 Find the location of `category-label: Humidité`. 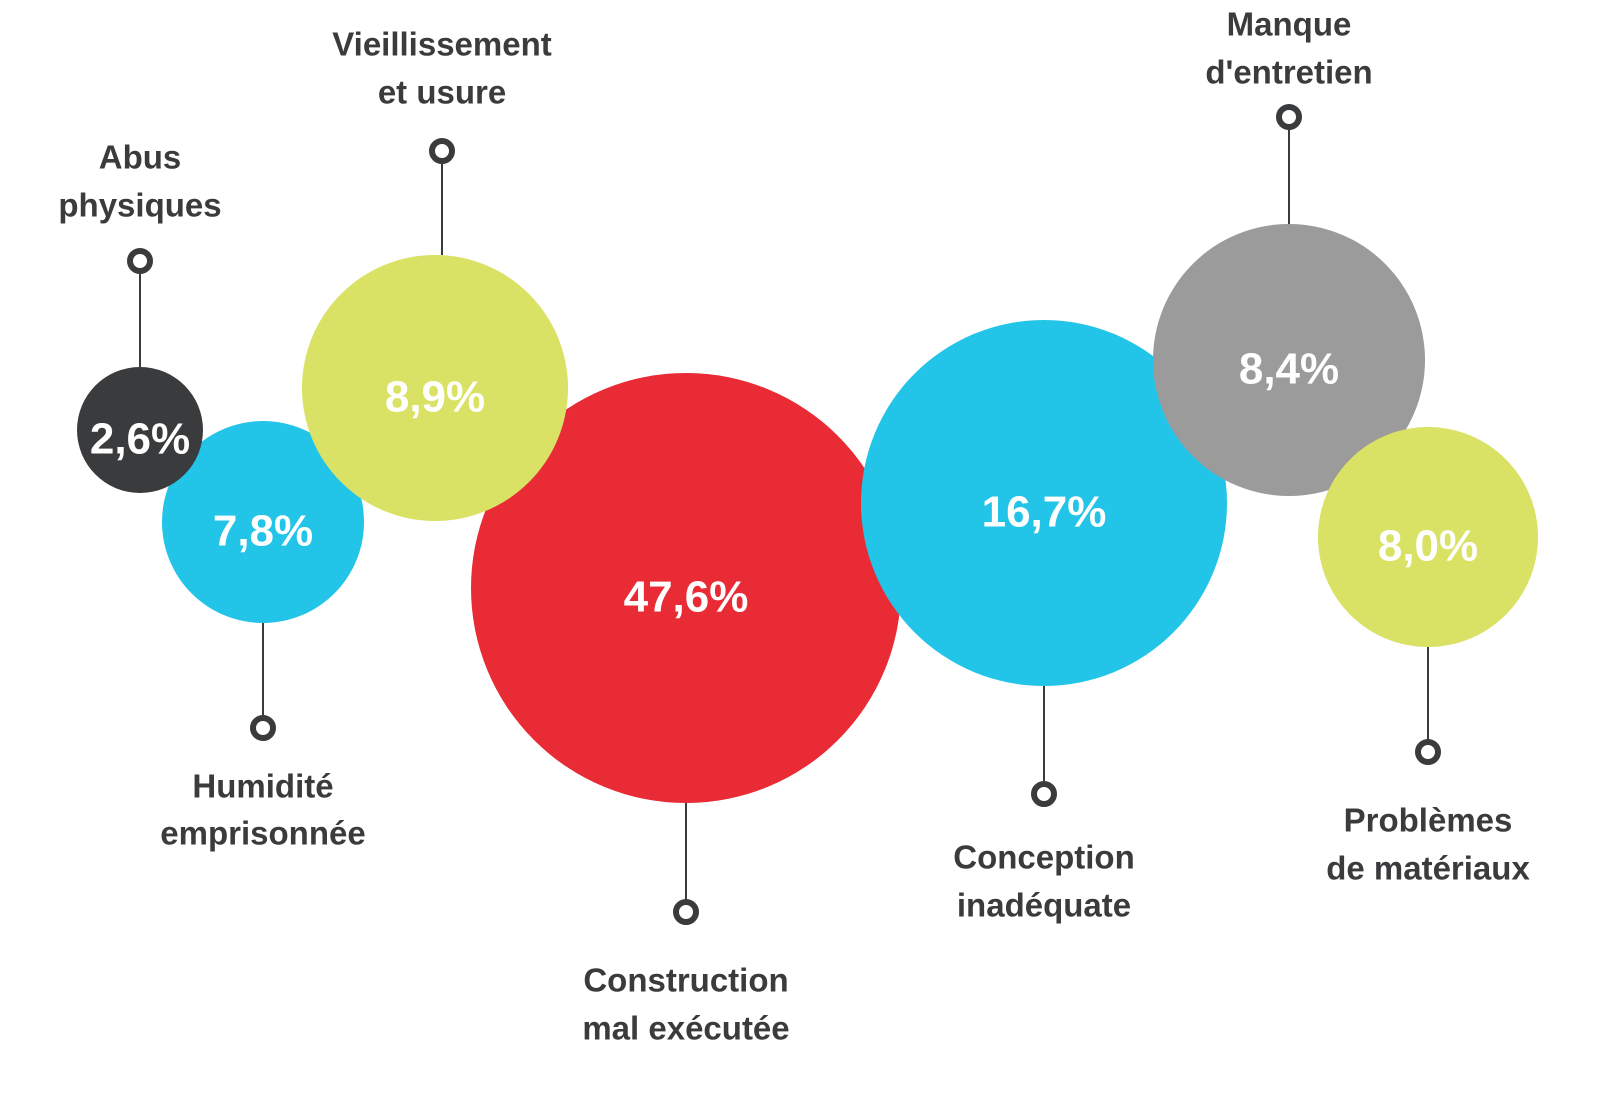

category-label: Humidité is located at coordinates (262, 786).